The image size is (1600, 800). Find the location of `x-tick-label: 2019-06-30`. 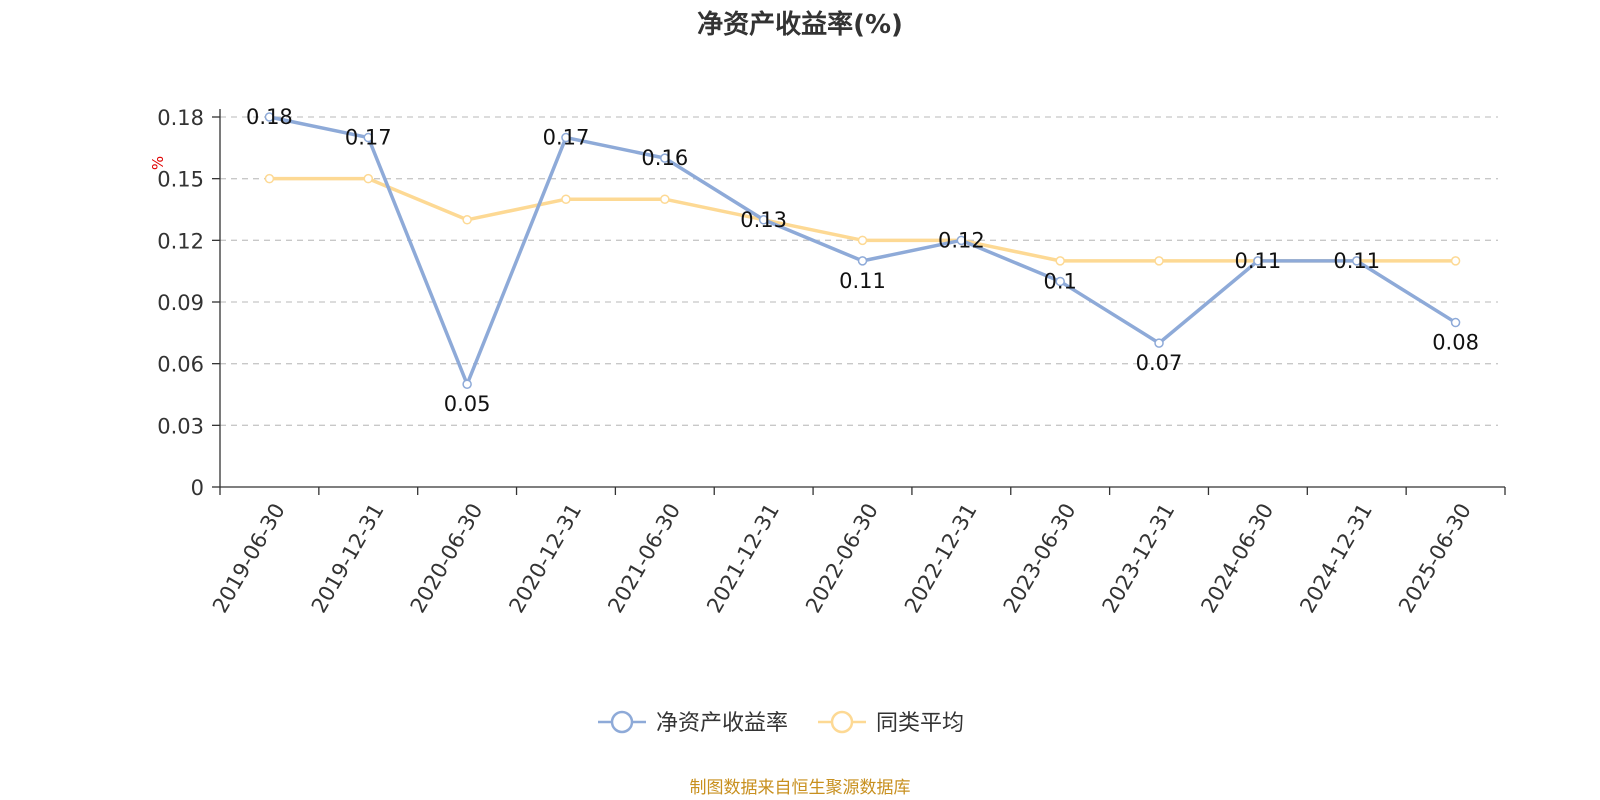

x-tick-label: 2019-06-30 is located at coordinates (249, 558).